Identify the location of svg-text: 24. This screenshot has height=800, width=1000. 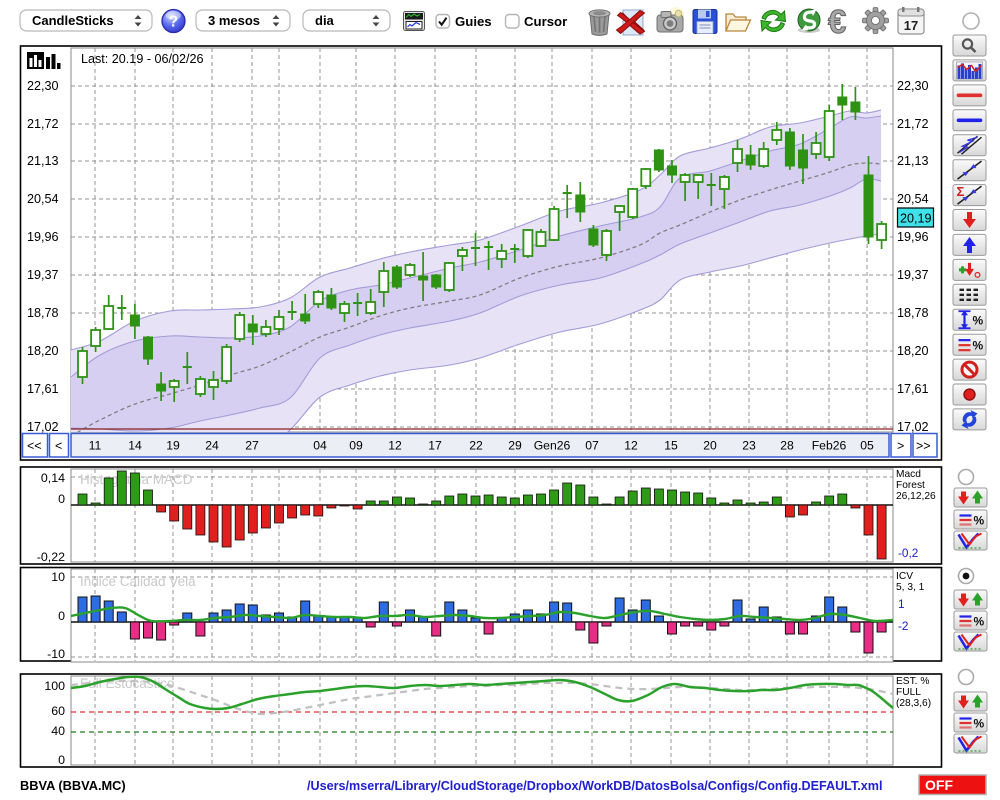
(212, 446).